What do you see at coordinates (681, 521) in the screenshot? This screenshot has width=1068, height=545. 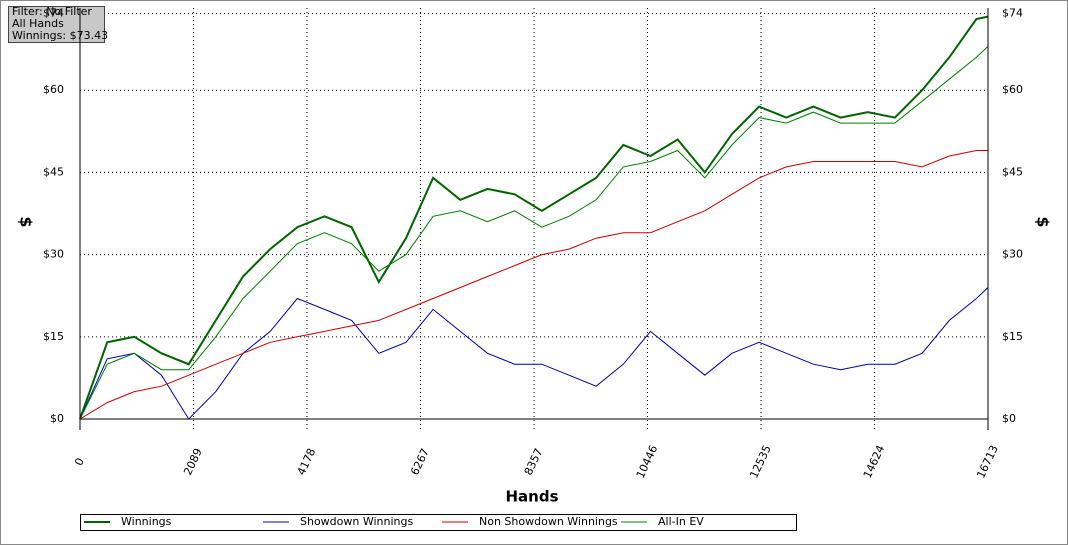 I see `legend-label: All-In EV` at bounding box center [681, 521].